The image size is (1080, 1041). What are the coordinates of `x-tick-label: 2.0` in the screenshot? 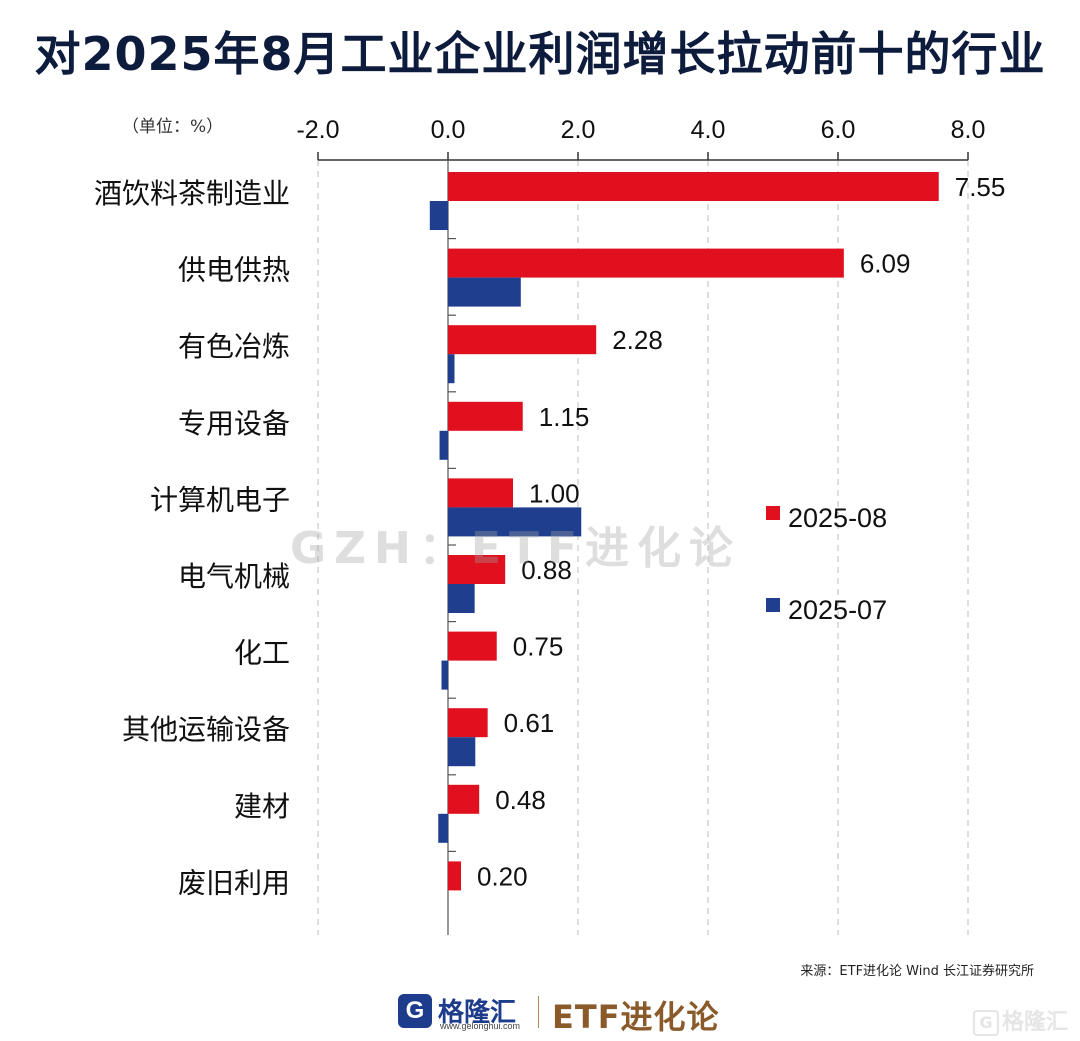 It's located at (578, 130).